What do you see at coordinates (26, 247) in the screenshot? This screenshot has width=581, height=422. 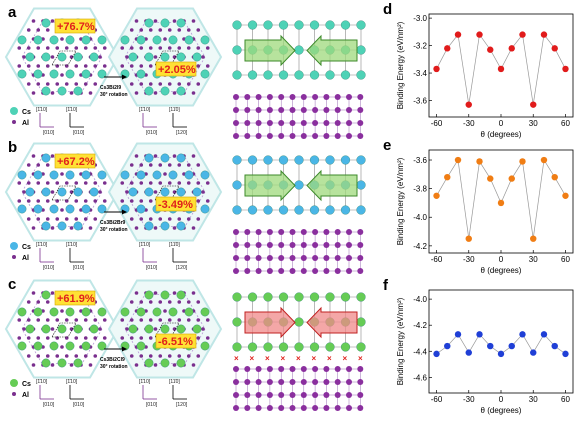 I see `legend-cs-label: Cs` at bounding box center [26, 247].